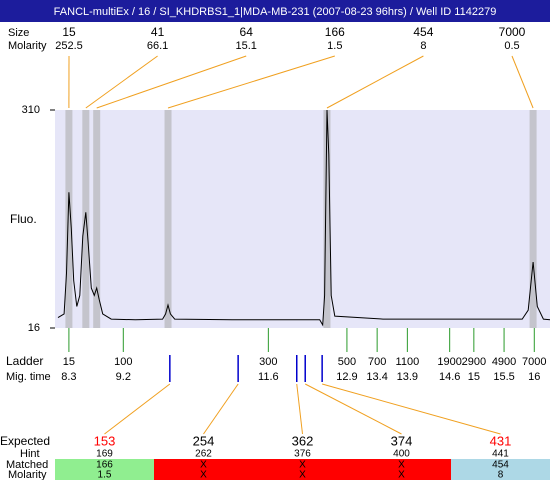  Describe the element at coordinates (377, 362) in the screenshot. I see `ladder-size: 700` at that location.